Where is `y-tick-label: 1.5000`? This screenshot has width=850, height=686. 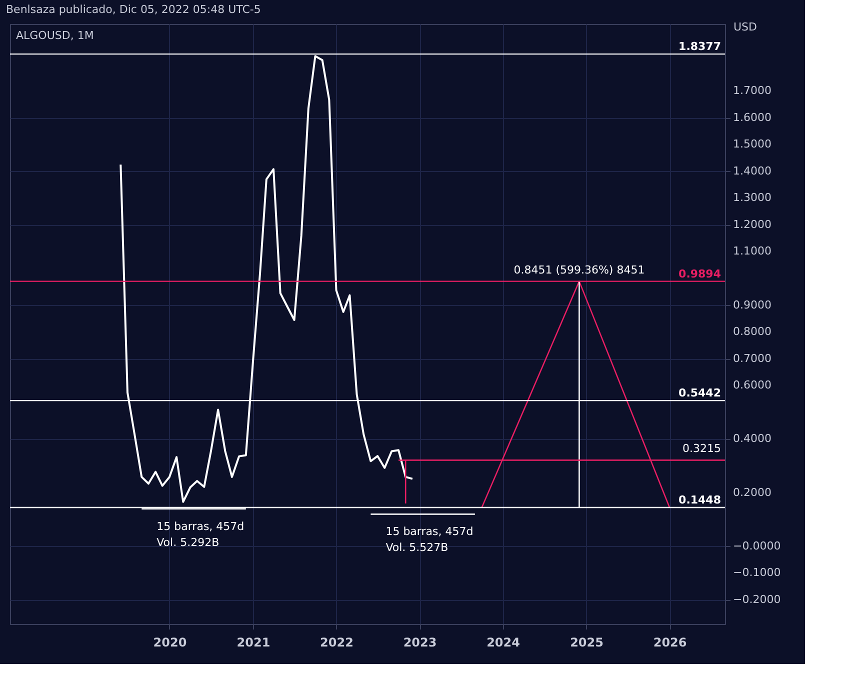 y-tick-label: 1.5000 is located at coordinates (752, 144).